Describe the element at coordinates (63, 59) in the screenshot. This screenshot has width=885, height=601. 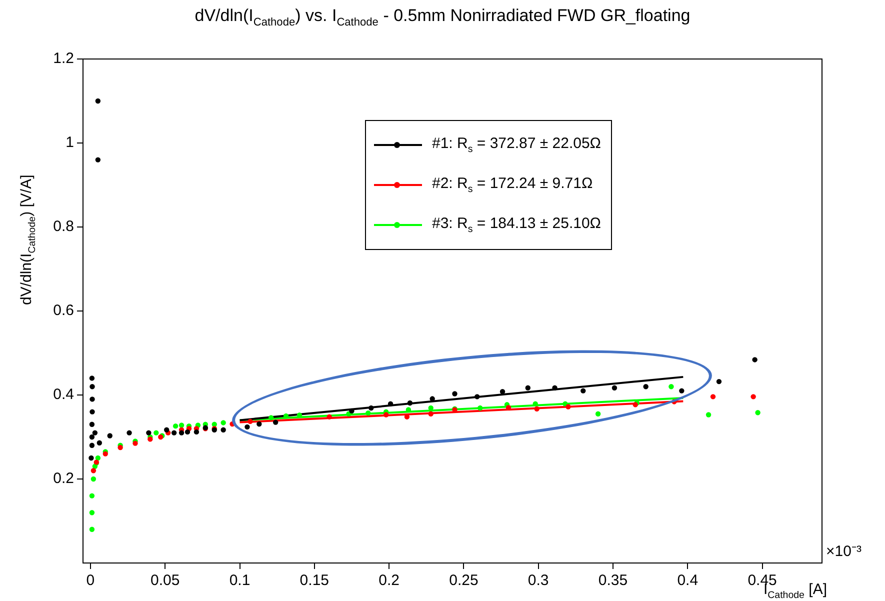
I see `y-tick-label: 1.2` at that location.